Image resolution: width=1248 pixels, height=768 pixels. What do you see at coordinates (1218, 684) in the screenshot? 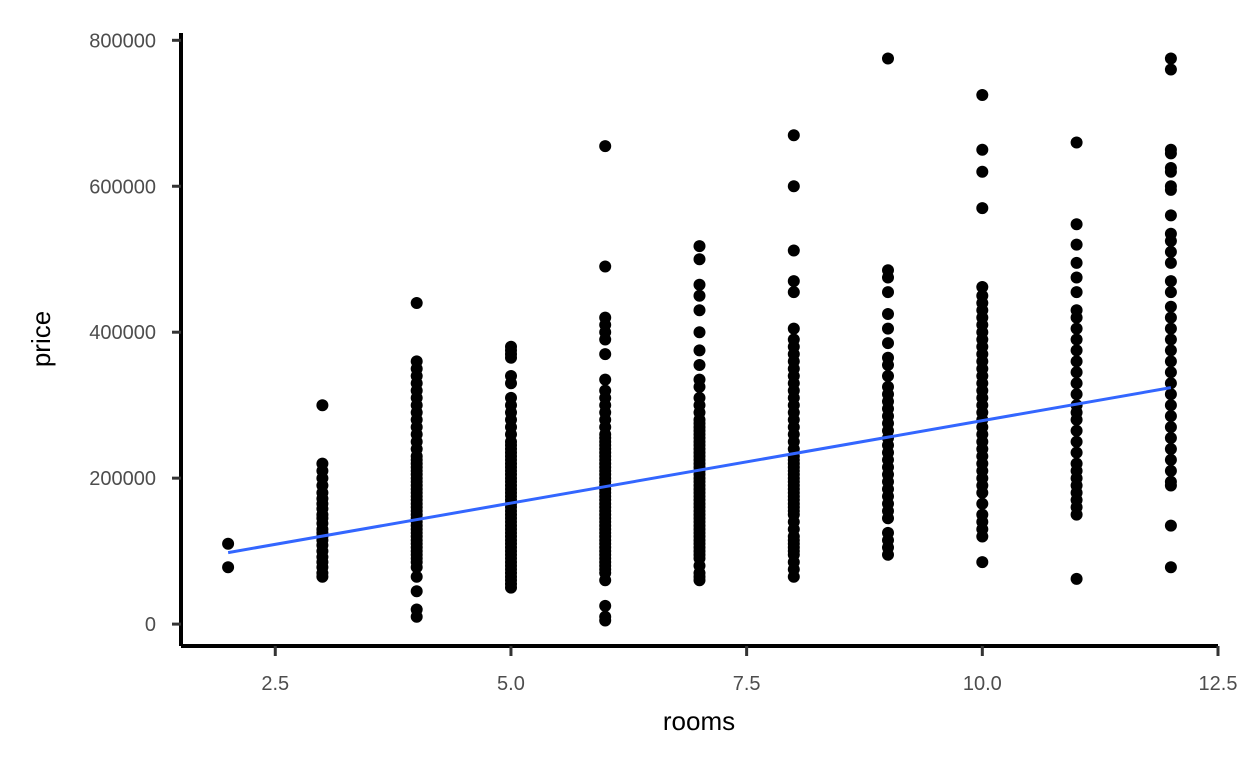
I see `x-tick-label: 12.5` at bounding box center [1218, 684].